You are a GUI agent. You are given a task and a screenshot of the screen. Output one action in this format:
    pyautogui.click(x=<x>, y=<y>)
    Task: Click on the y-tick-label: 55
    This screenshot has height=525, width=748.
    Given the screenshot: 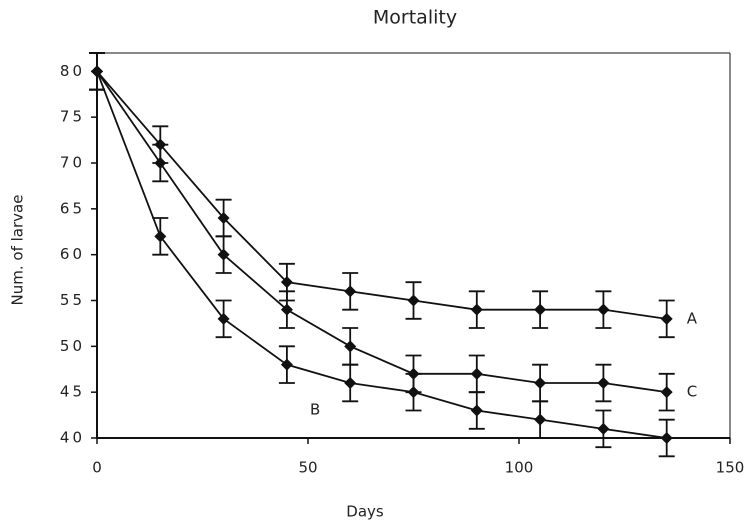 What is the action you would take?
    pyautogui.click(x=72, y=300)
    